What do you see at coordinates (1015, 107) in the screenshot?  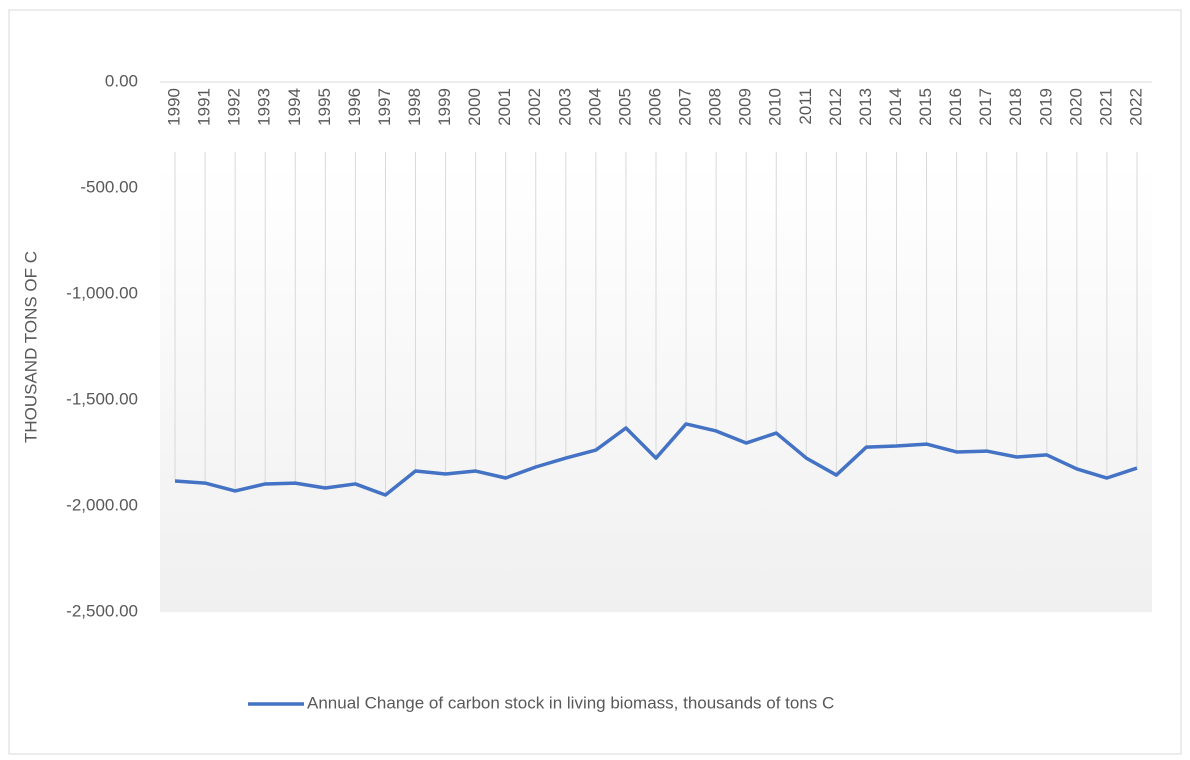 I see `x-tick-label: 2018` at bounding box center [1015, 107].